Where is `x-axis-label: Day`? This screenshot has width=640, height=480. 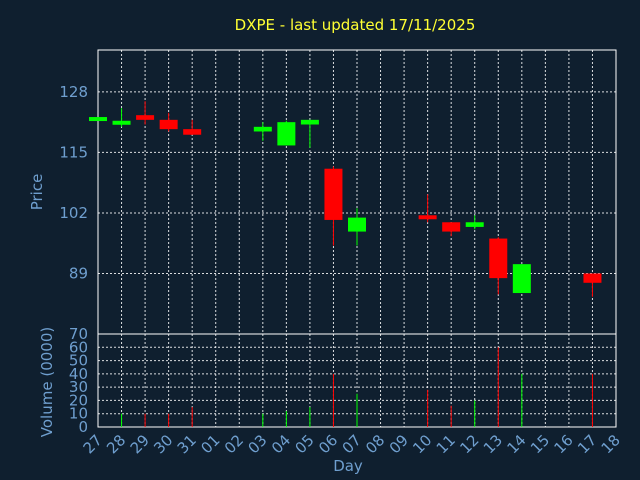 x-axis-label: Day is located at coordinates (348, 466).